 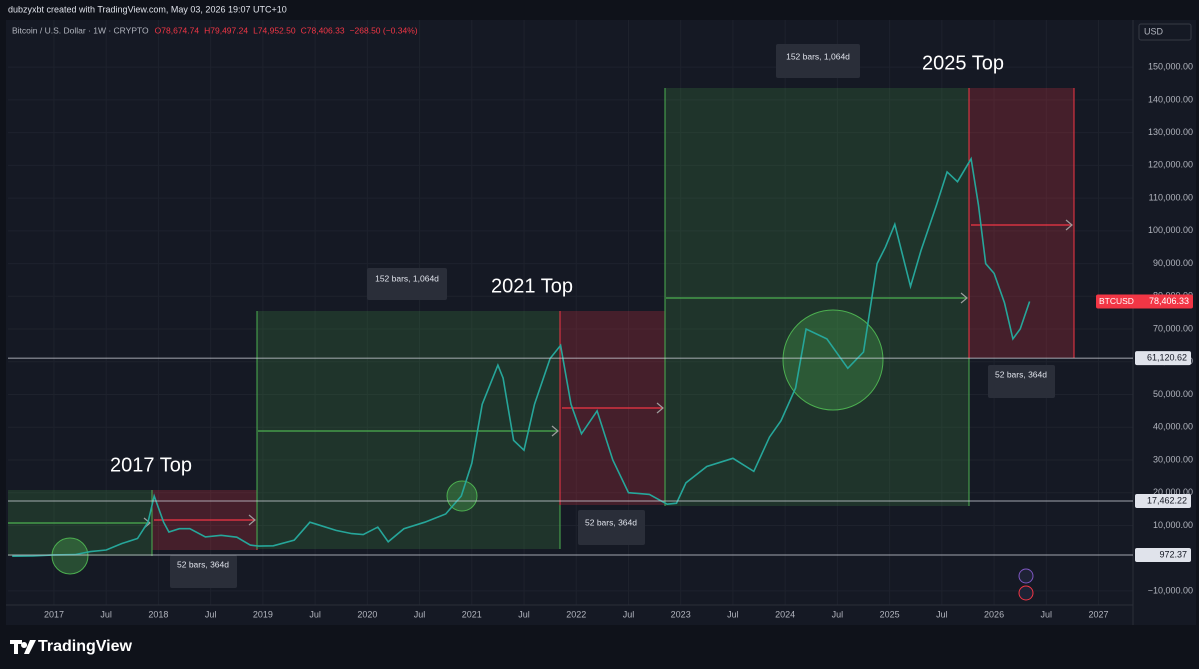 I want to click on y-tick-label: 30,000.00, so click(x=1173, y=459).